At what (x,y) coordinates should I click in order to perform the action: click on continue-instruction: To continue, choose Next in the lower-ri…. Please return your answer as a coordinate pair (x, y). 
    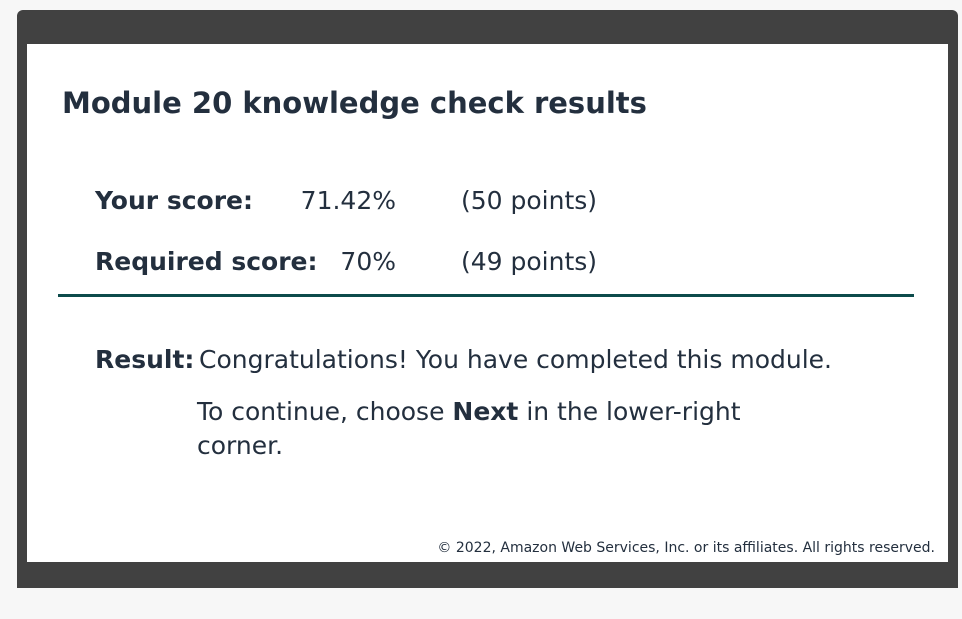
    Looking at the image, I should click on (477, 429).